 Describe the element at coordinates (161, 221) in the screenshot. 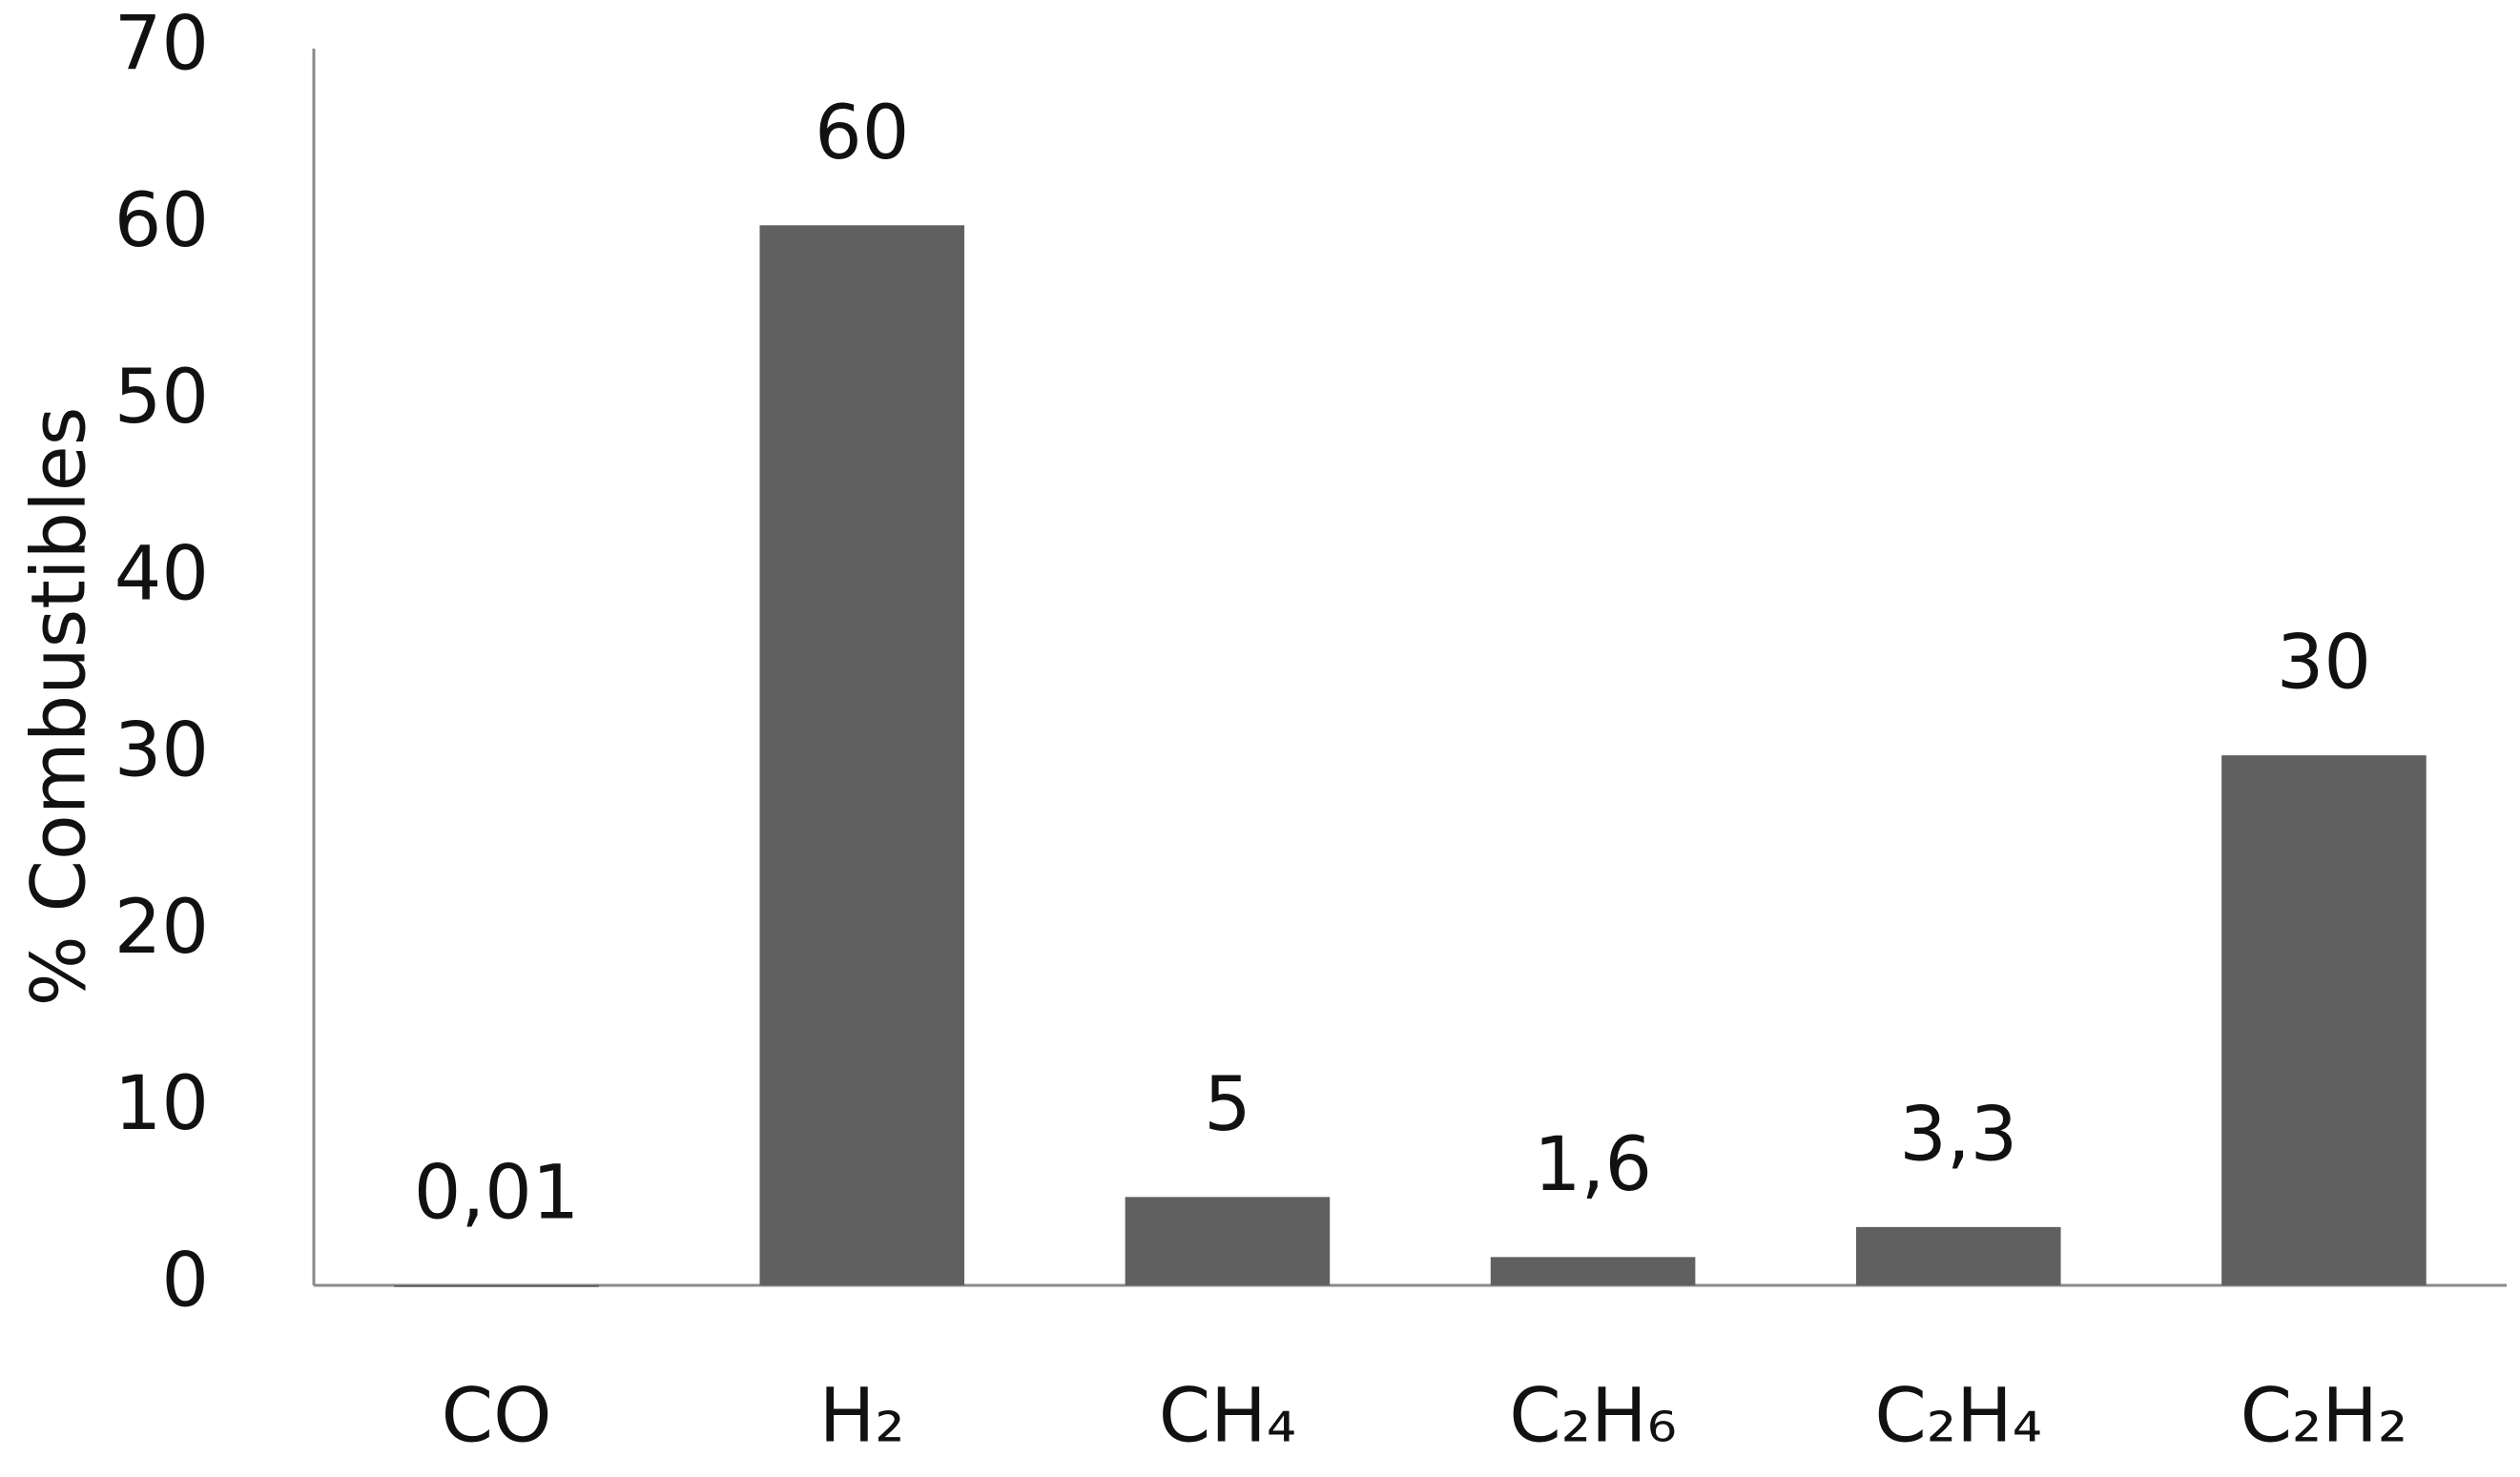

I see `y-tick-label: 60` at that location.